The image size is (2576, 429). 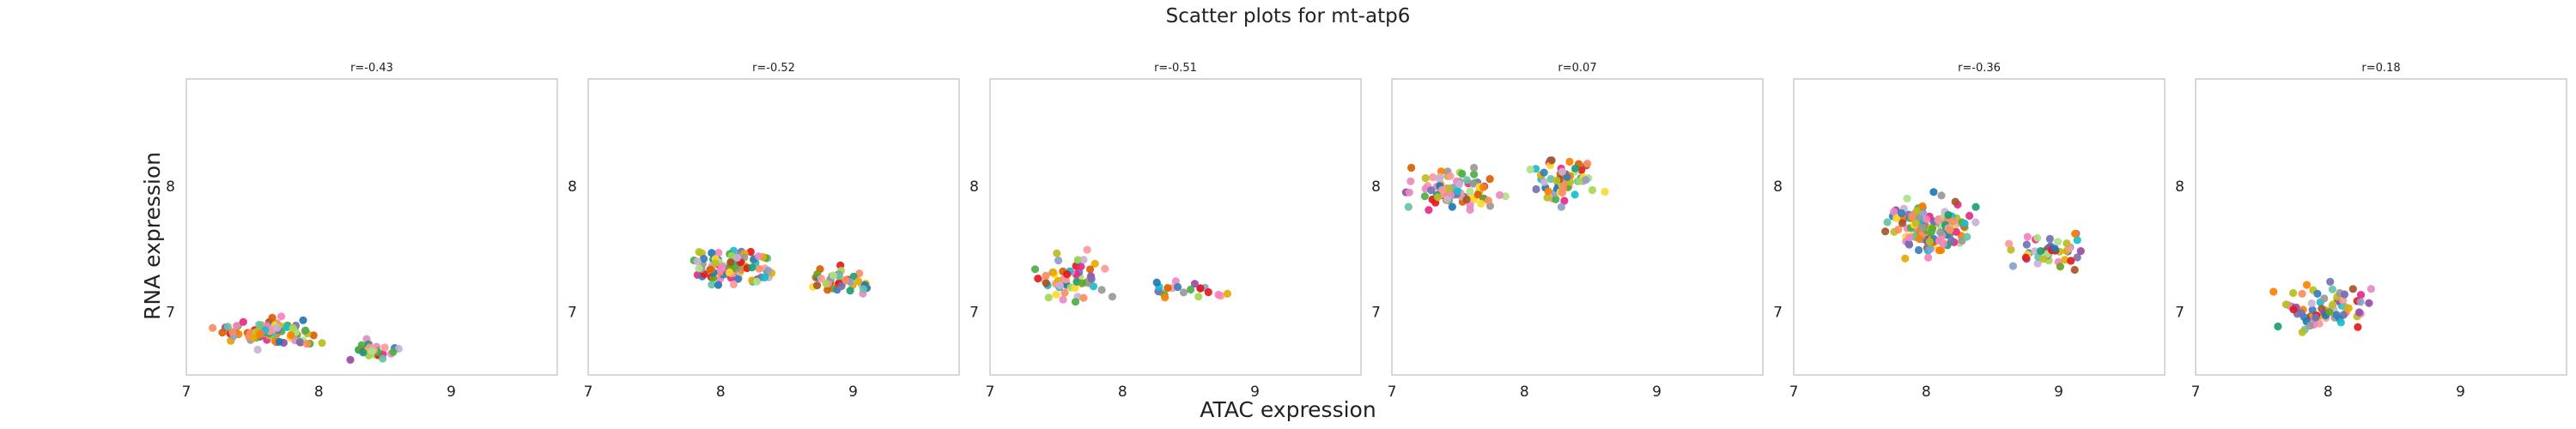 What do you see at coordinates (153, 236) in the screenshot?
I see `y-axis-label: RNA expression` at bounding box center [153, 236].